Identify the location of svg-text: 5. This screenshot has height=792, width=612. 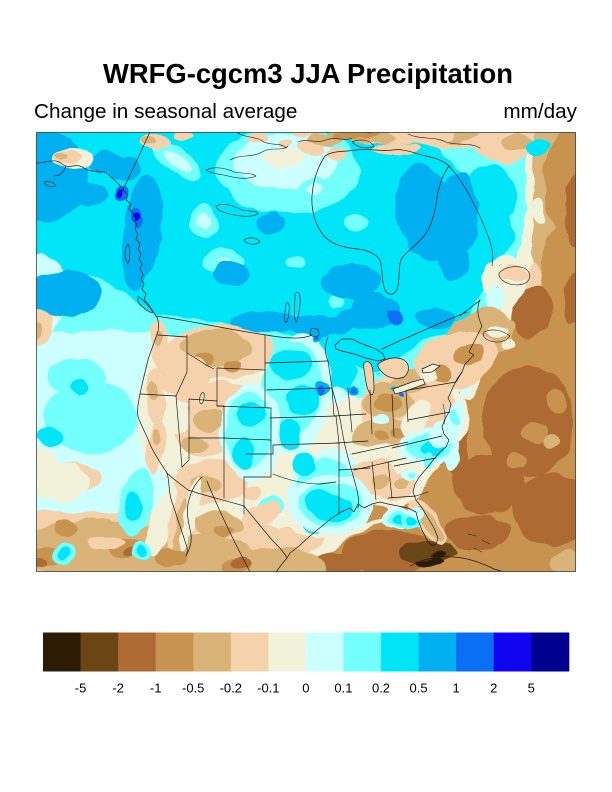
(531, 688).